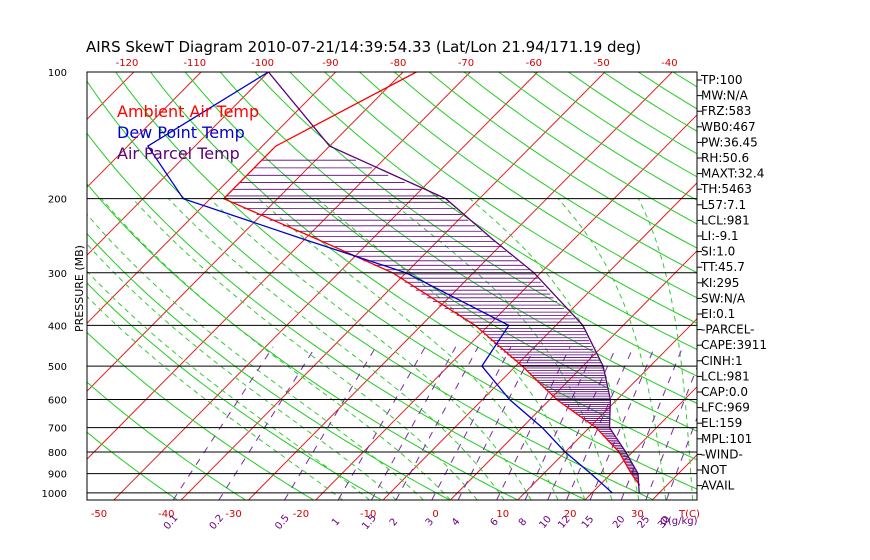 This screenshot has height=560, width=870. I want to click on index-label: CAP:0.0, so click(724, 392).